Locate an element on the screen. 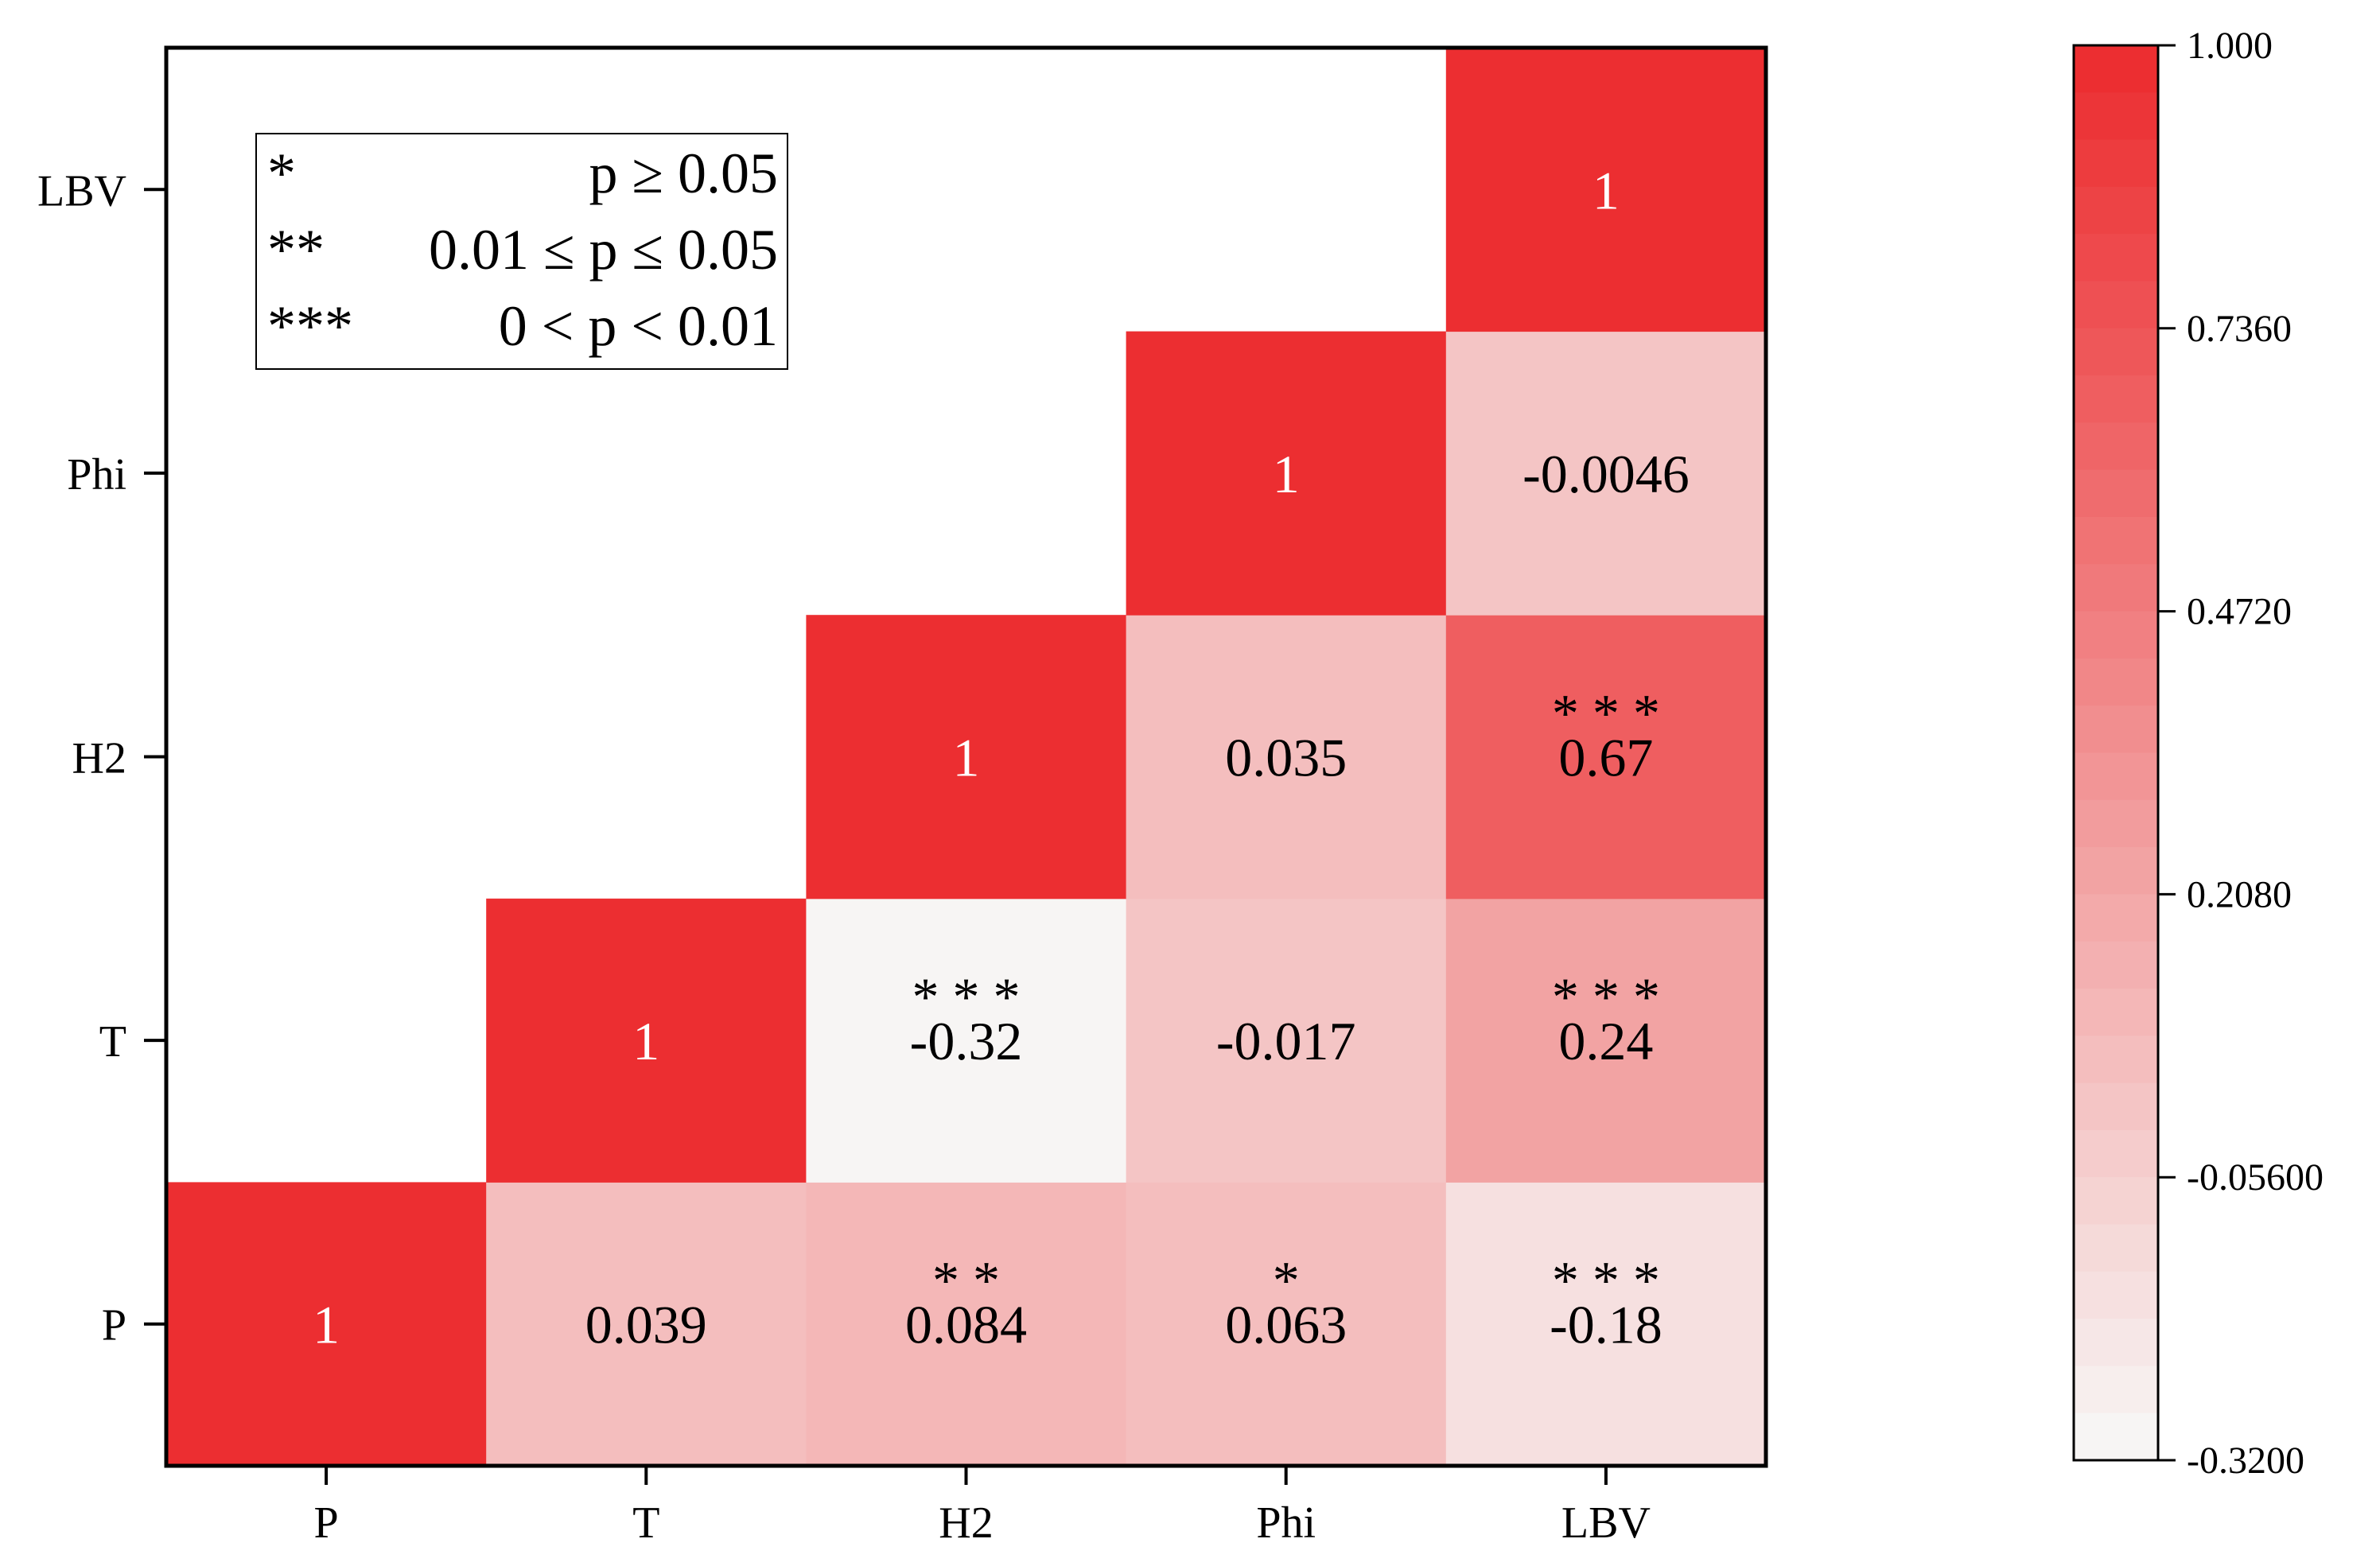  colorbar-tick-label: 0.2080 is located at coordinates (2239, 894).